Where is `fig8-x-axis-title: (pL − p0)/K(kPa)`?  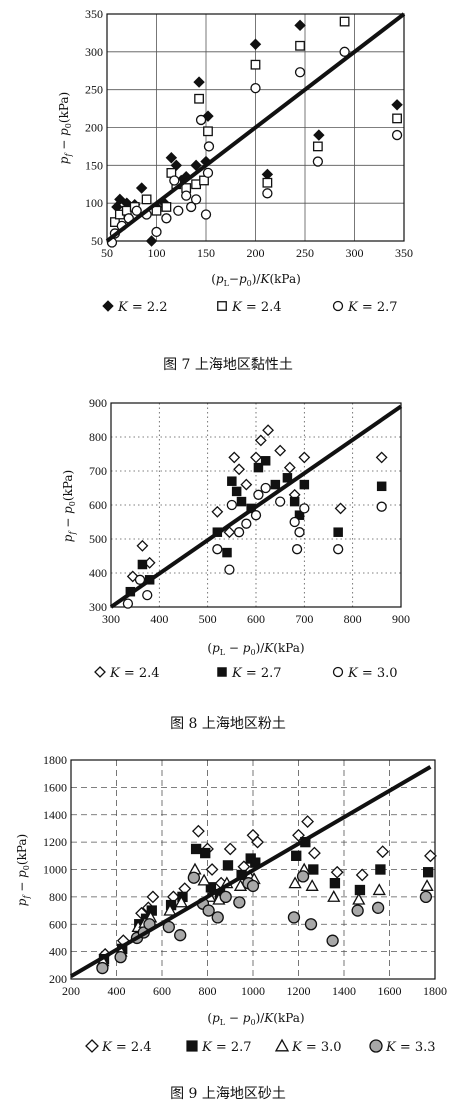 fig8-x-axis-title: (pL − p0)/K(kPa) is located at coordinates (255, 649).